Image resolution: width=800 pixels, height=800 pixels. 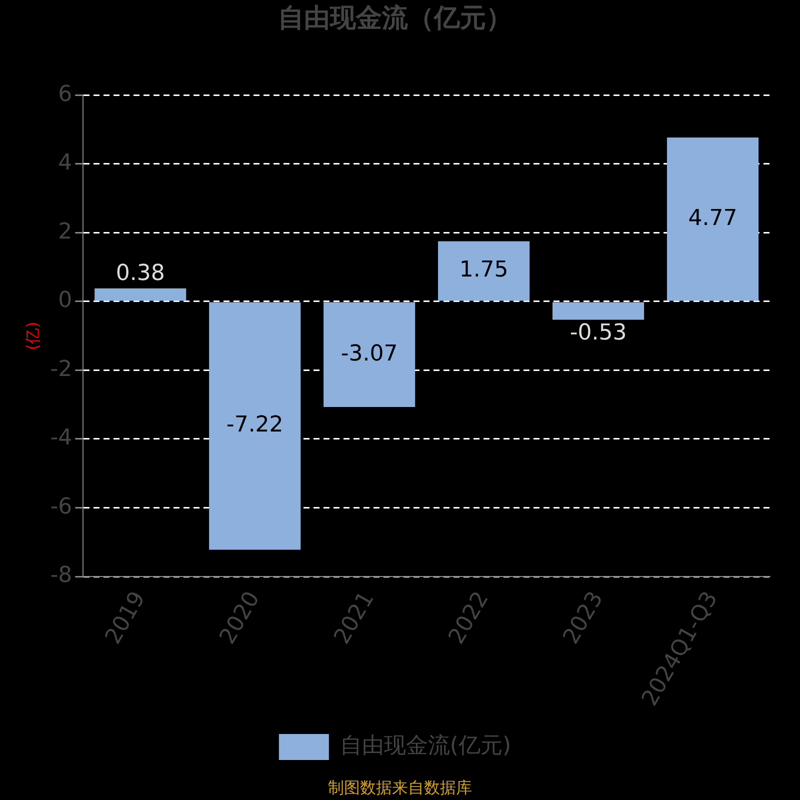 What do you see at coordinates (61, 369) in the screenshot?
I see `y-tick-label: -2` at bounding box center [61, 369].